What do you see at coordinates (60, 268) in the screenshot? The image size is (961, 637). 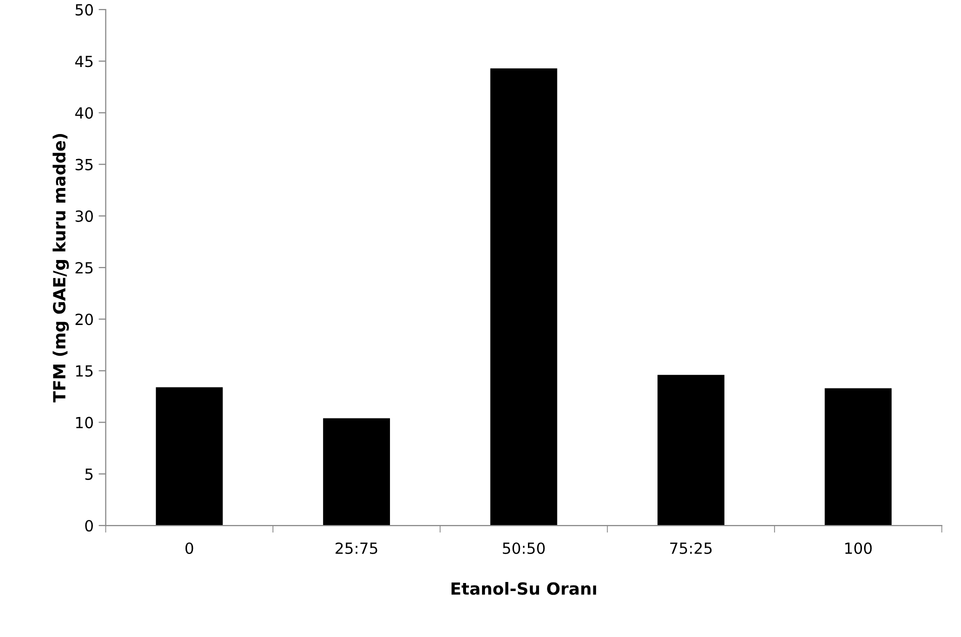 I see `y-axis-title: TFM (mg GAE/g kuru madde)` at bounding box center [60, 268].